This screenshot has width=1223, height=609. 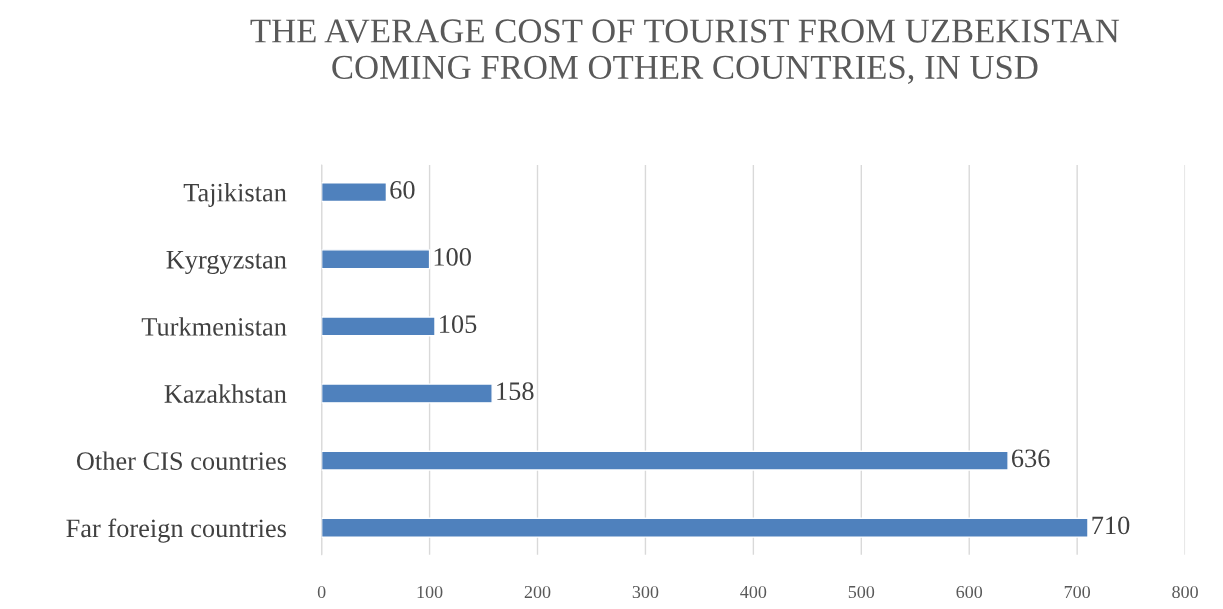 What do you see at coordinates (176, 530) in the screenshot?
I see `y-tick-label: Far foreign countries` at bounding box center [176, 530].